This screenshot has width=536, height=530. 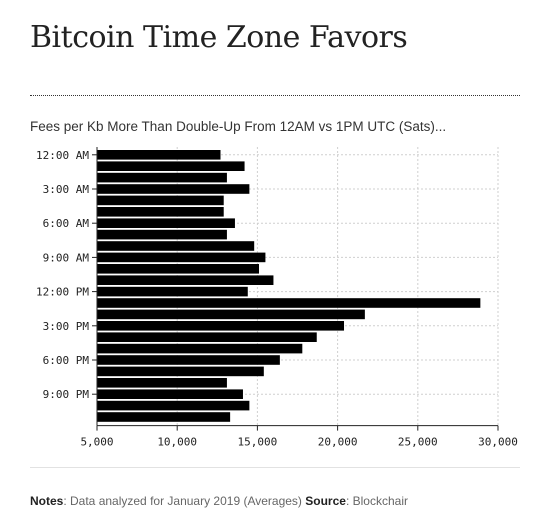 I want to click on x-tick-label: 30,000, so click(x=498, y=442).